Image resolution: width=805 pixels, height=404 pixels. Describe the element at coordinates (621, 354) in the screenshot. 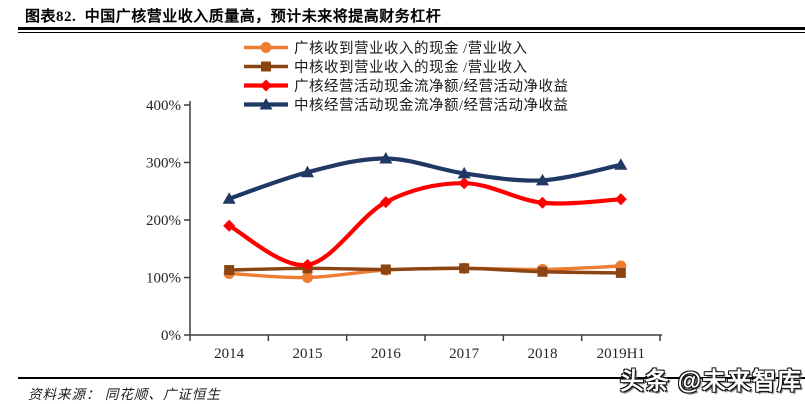

I see `x-tick-label: 2019H1` at that location.